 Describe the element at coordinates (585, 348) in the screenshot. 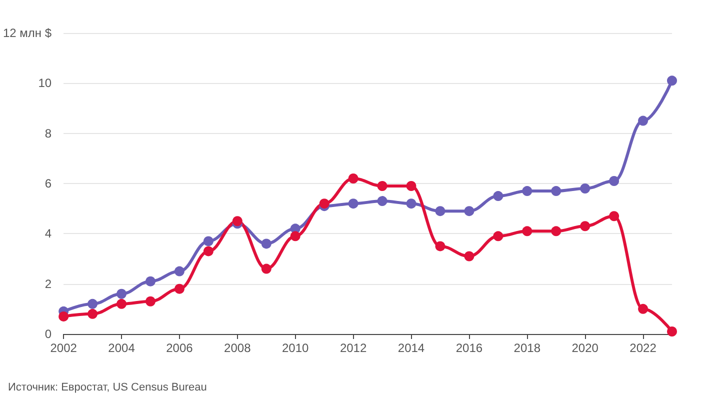

I see `x-tick-label: 2020` at that location.